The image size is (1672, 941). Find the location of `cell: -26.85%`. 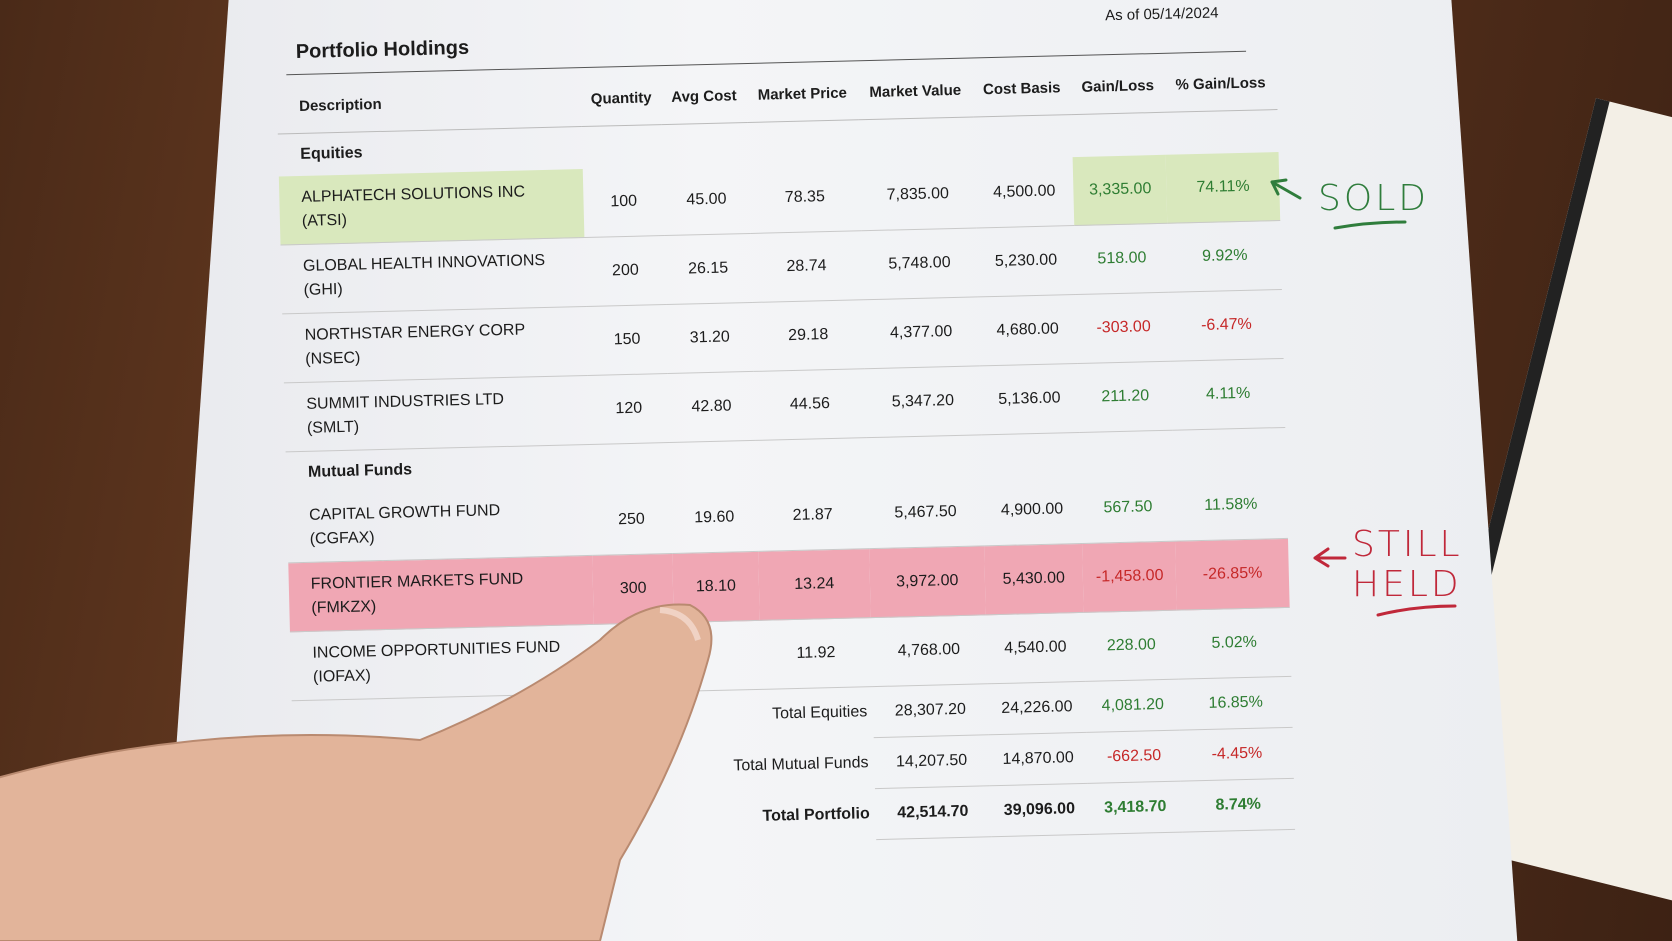

cell: -26.85% is located at coordinates (1232, 574).